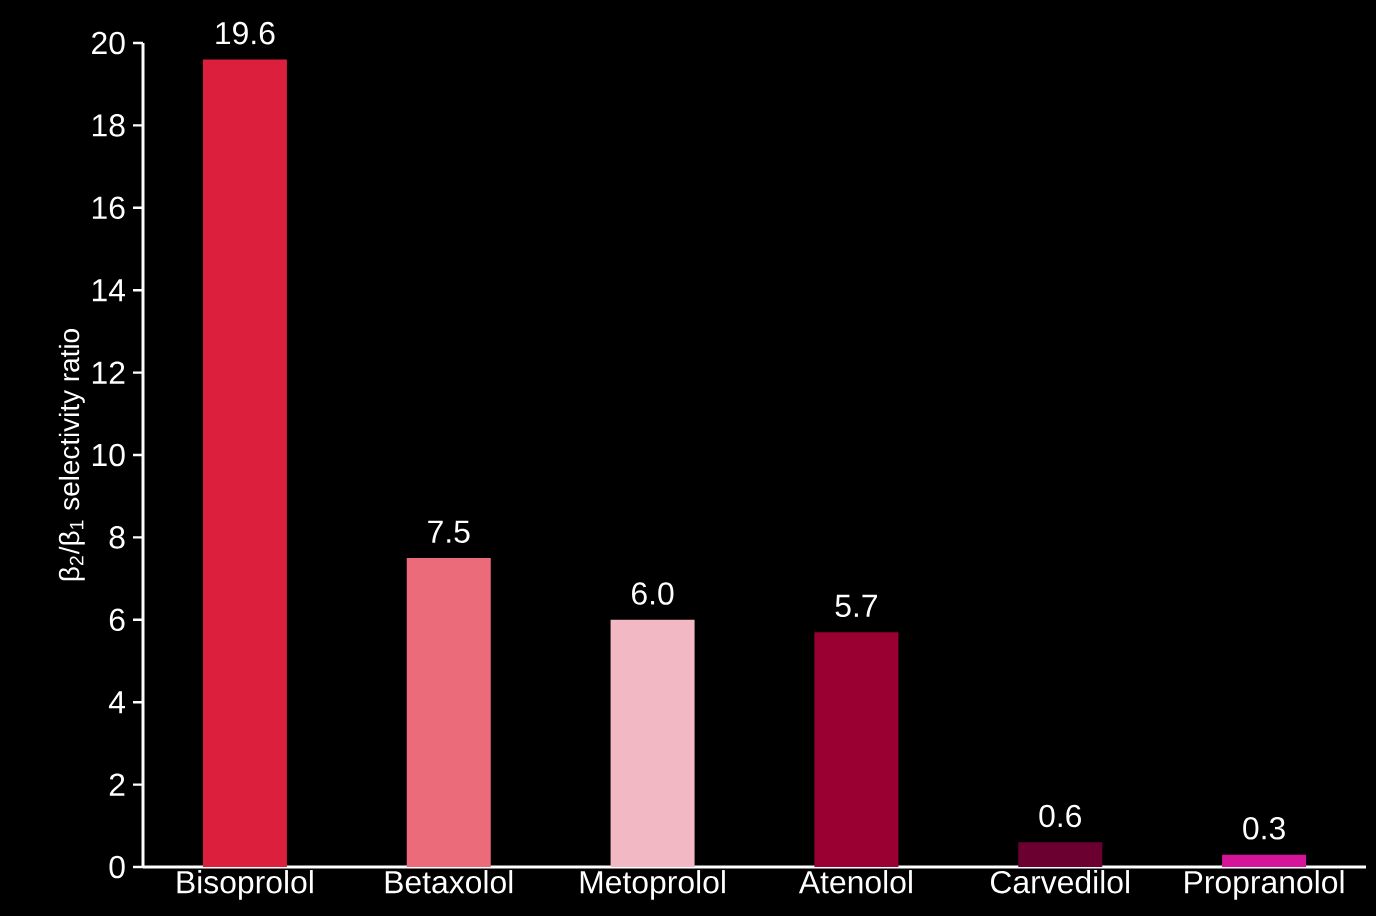 Image resolution: width=1376 pixels, height=916 pixels. Describe the element at coordinates (117, 784) in the screenshot. I see `y-tick-label: 2` at that location.